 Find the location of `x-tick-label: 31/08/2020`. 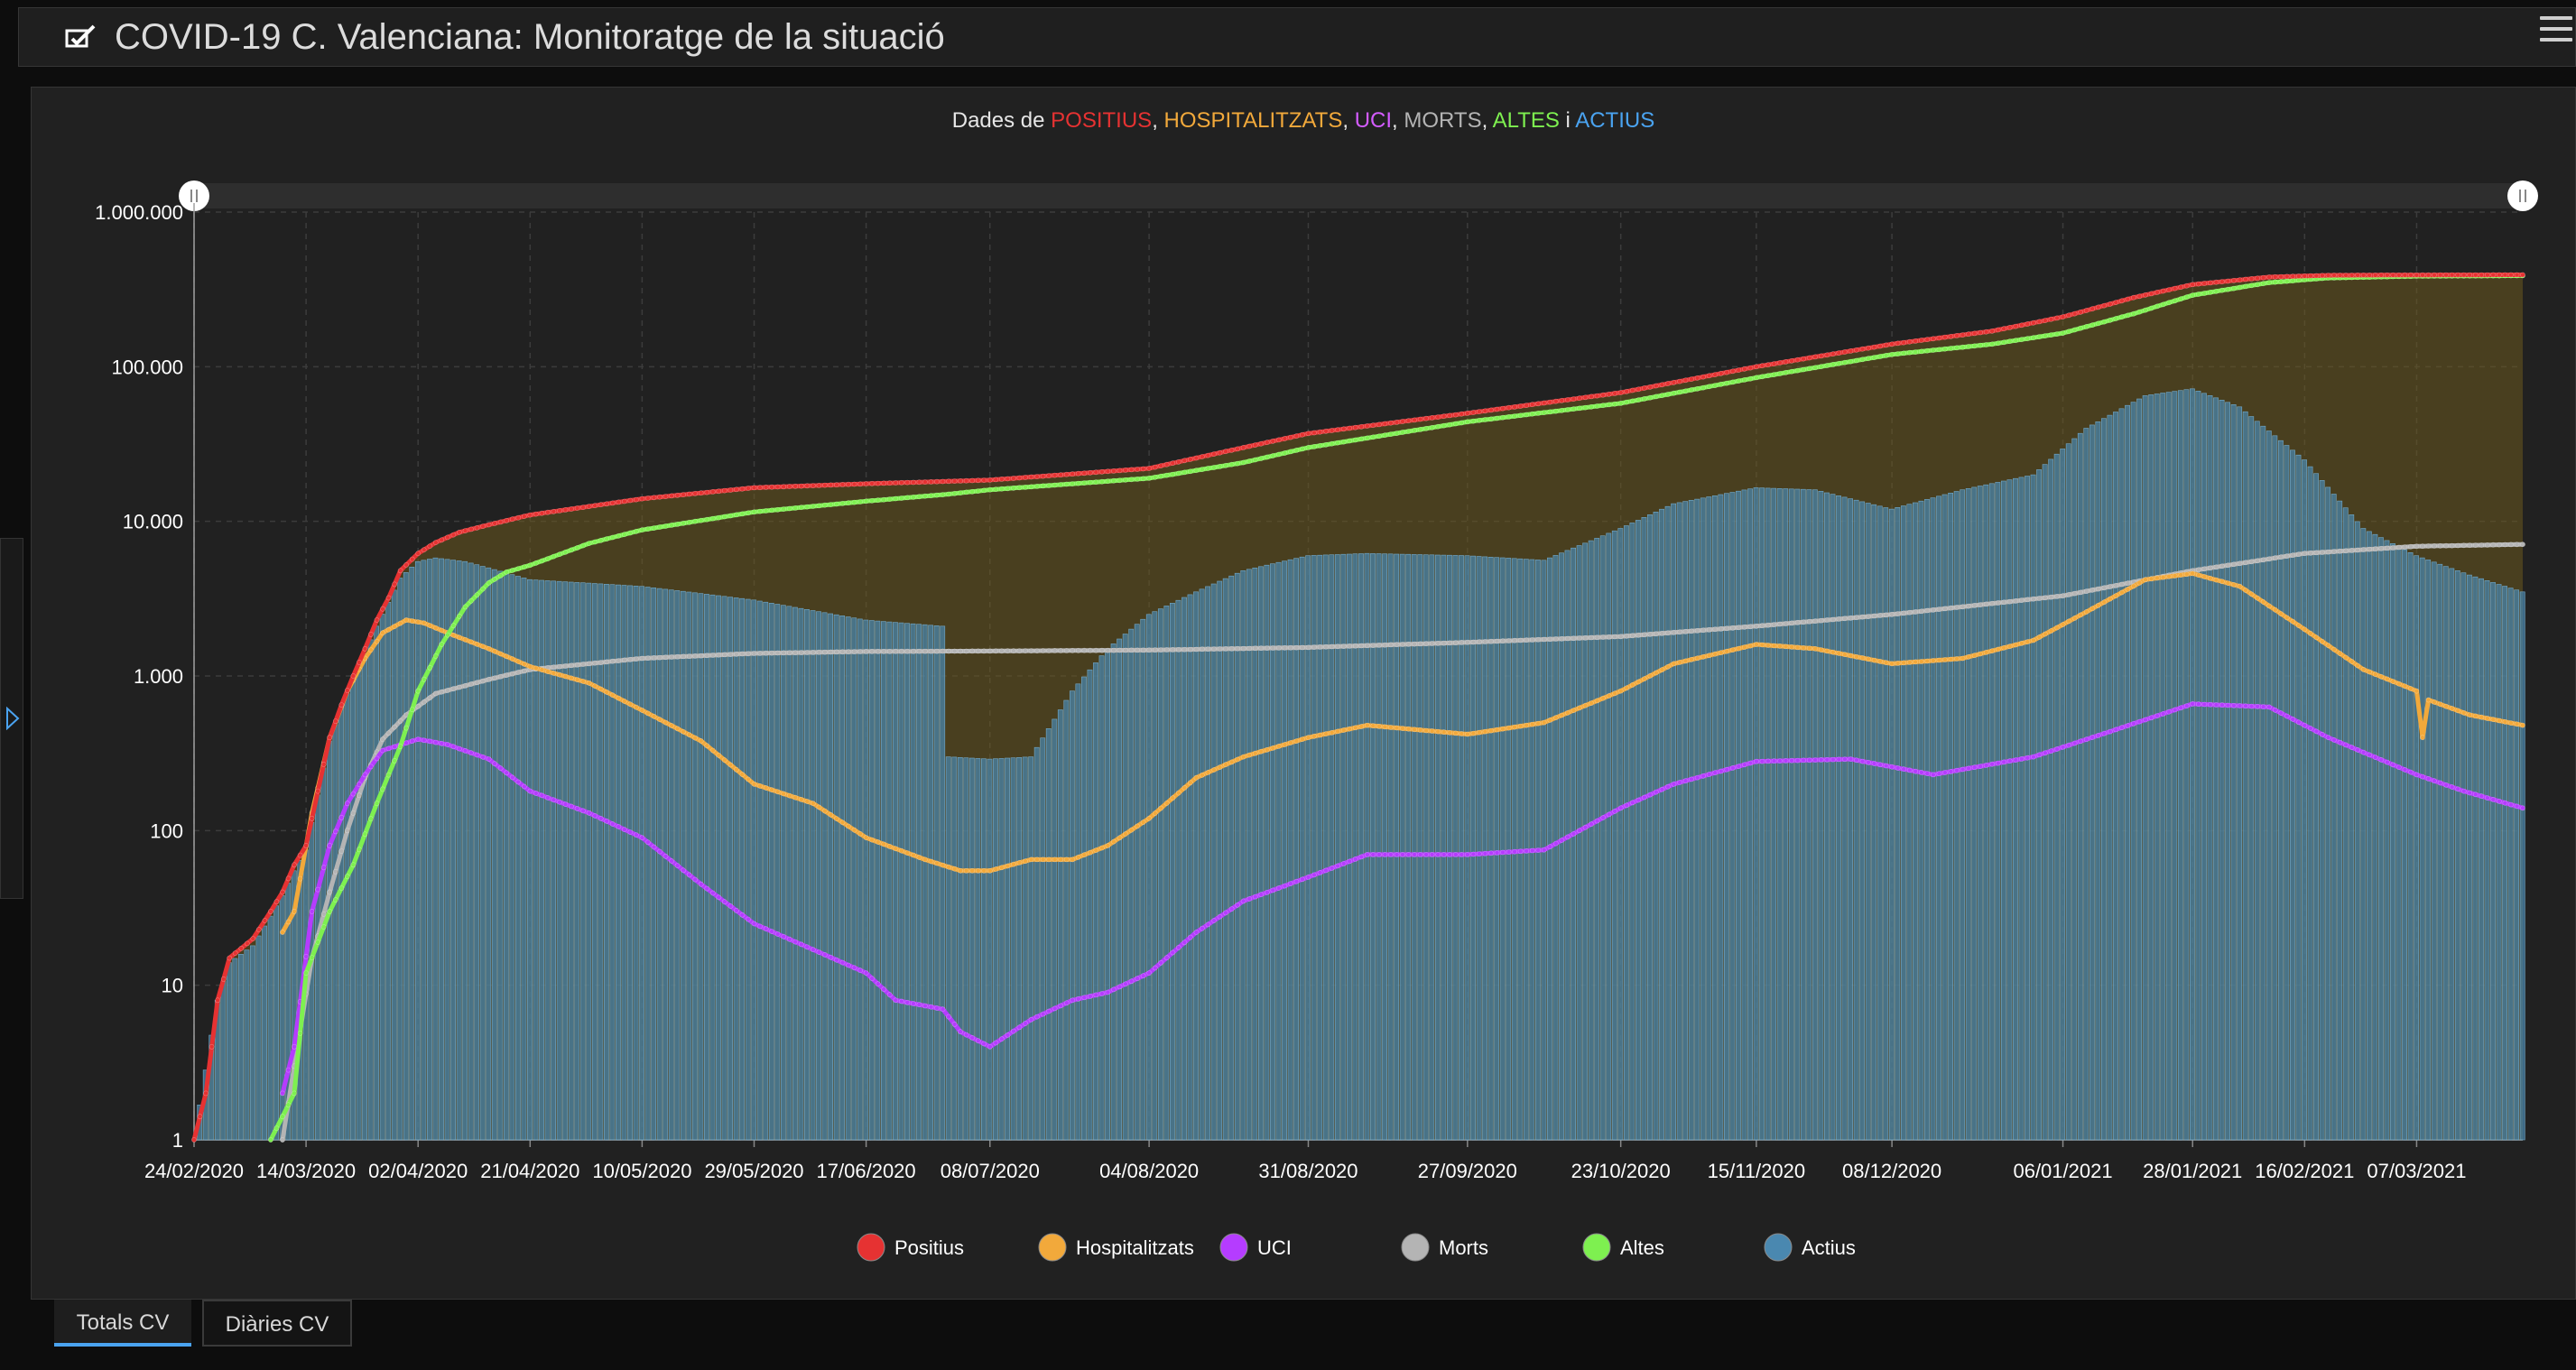

x-tick-label: 31/08/2020 is located at coordinates (1307, 1171).